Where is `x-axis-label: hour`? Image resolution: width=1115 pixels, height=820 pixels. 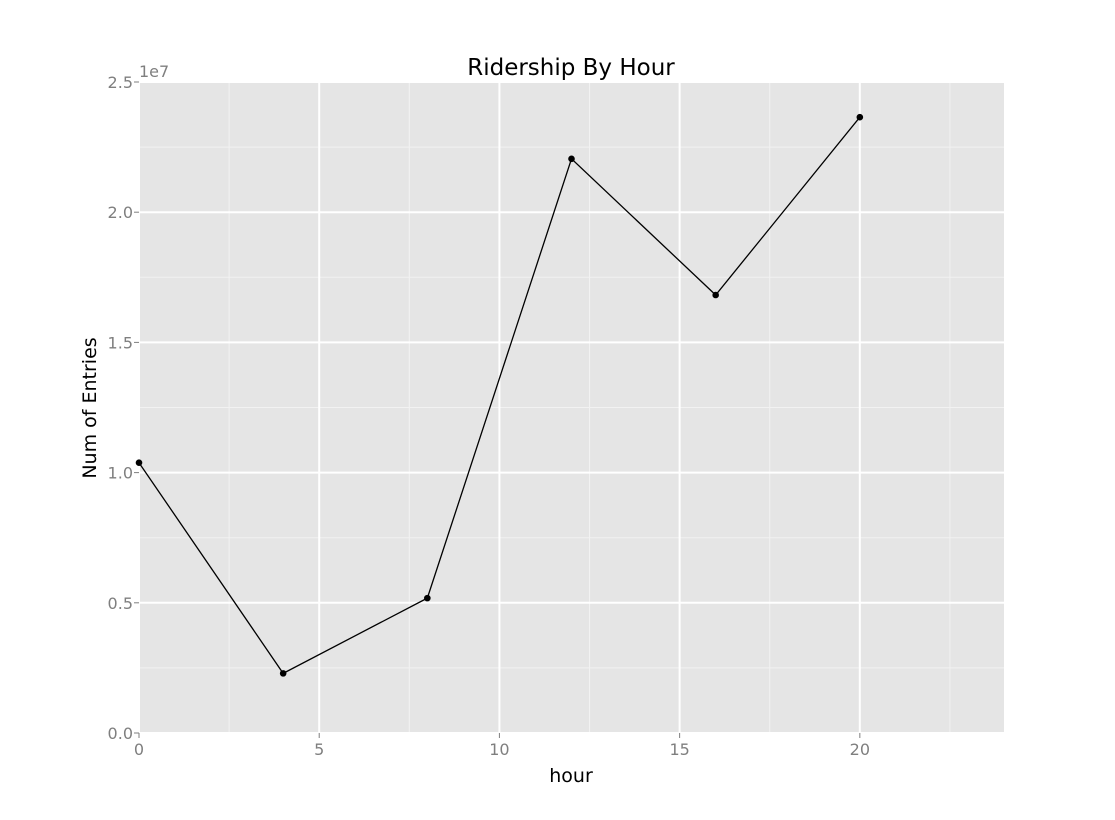 x-axis-label: hour is located at coordinates (571, 776).